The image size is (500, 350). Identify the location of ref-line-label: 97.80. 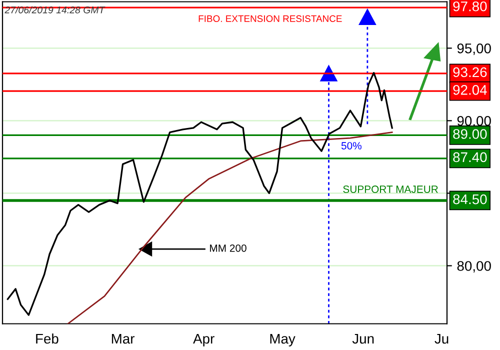
(470, 6).